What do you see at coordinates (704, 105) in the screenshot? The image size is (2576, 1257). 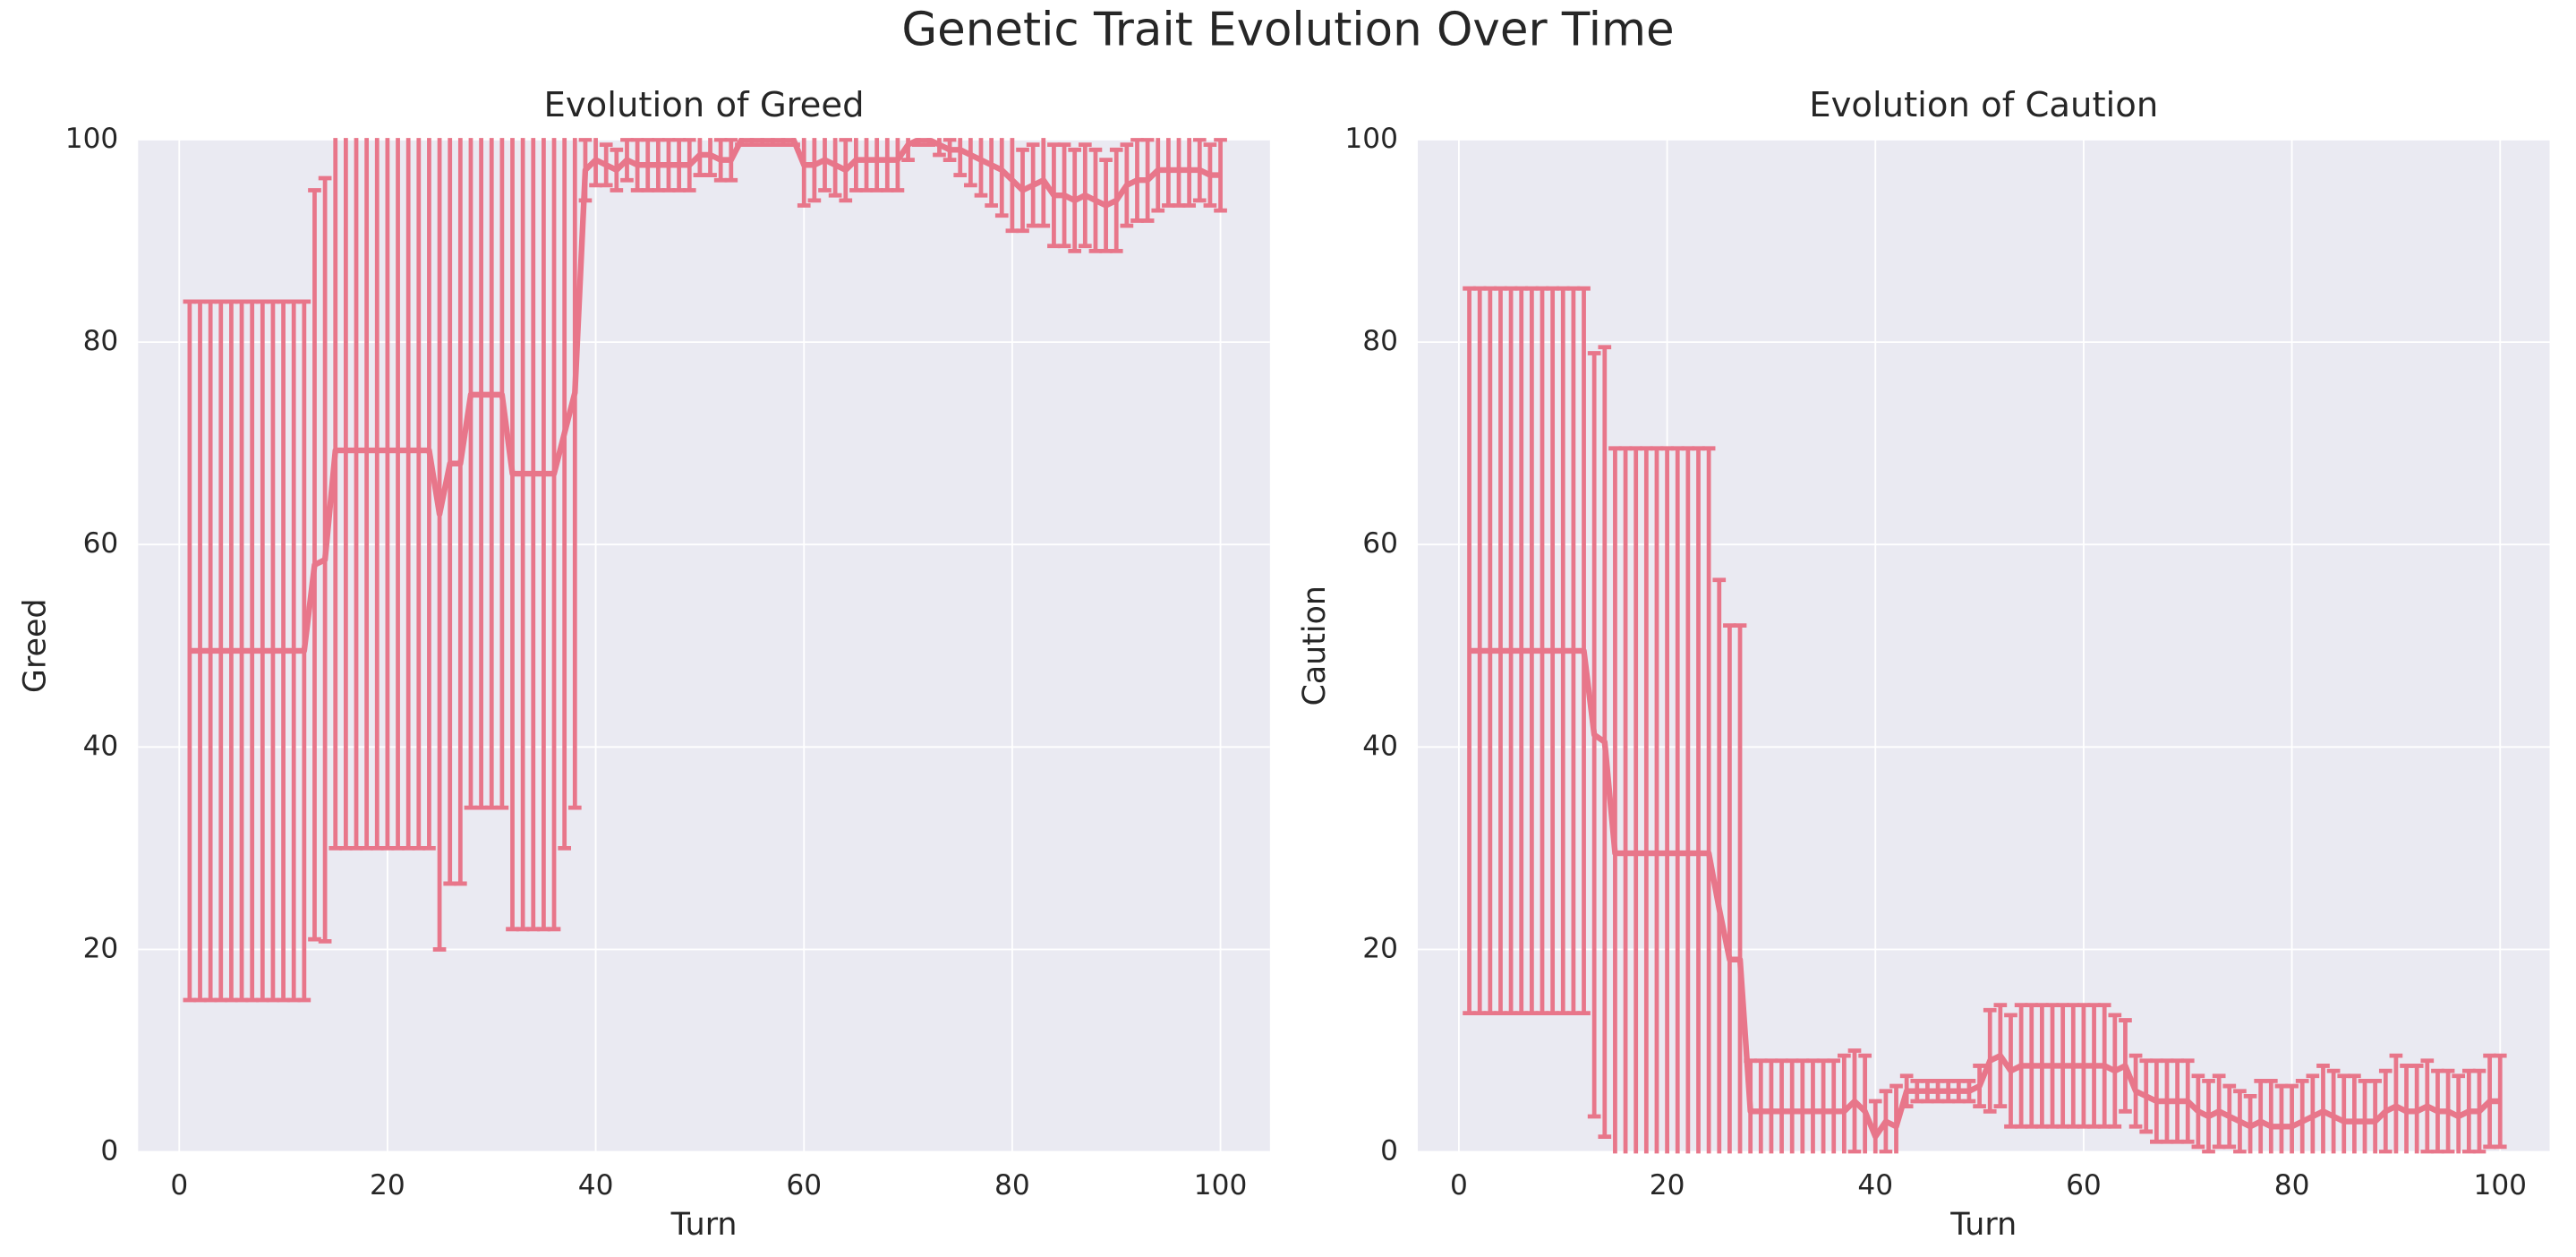 I see `subplot-title: Evolution of Greed` at bounding box center [704, 105].